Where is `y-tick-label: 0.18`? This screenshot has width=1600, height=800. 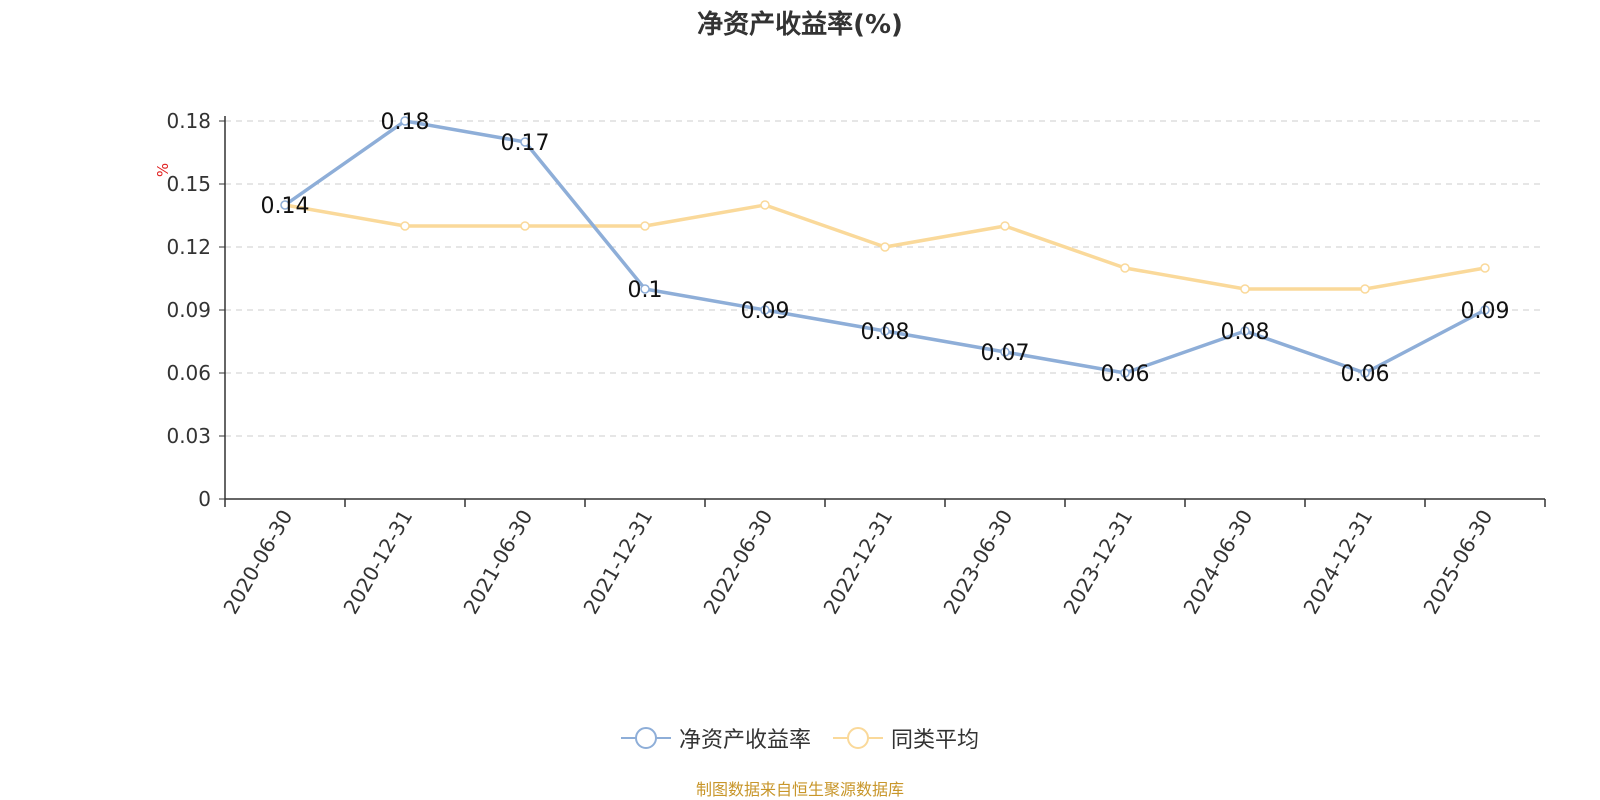
y-tick-label: 0.18 is located at coordinates (188, 121).